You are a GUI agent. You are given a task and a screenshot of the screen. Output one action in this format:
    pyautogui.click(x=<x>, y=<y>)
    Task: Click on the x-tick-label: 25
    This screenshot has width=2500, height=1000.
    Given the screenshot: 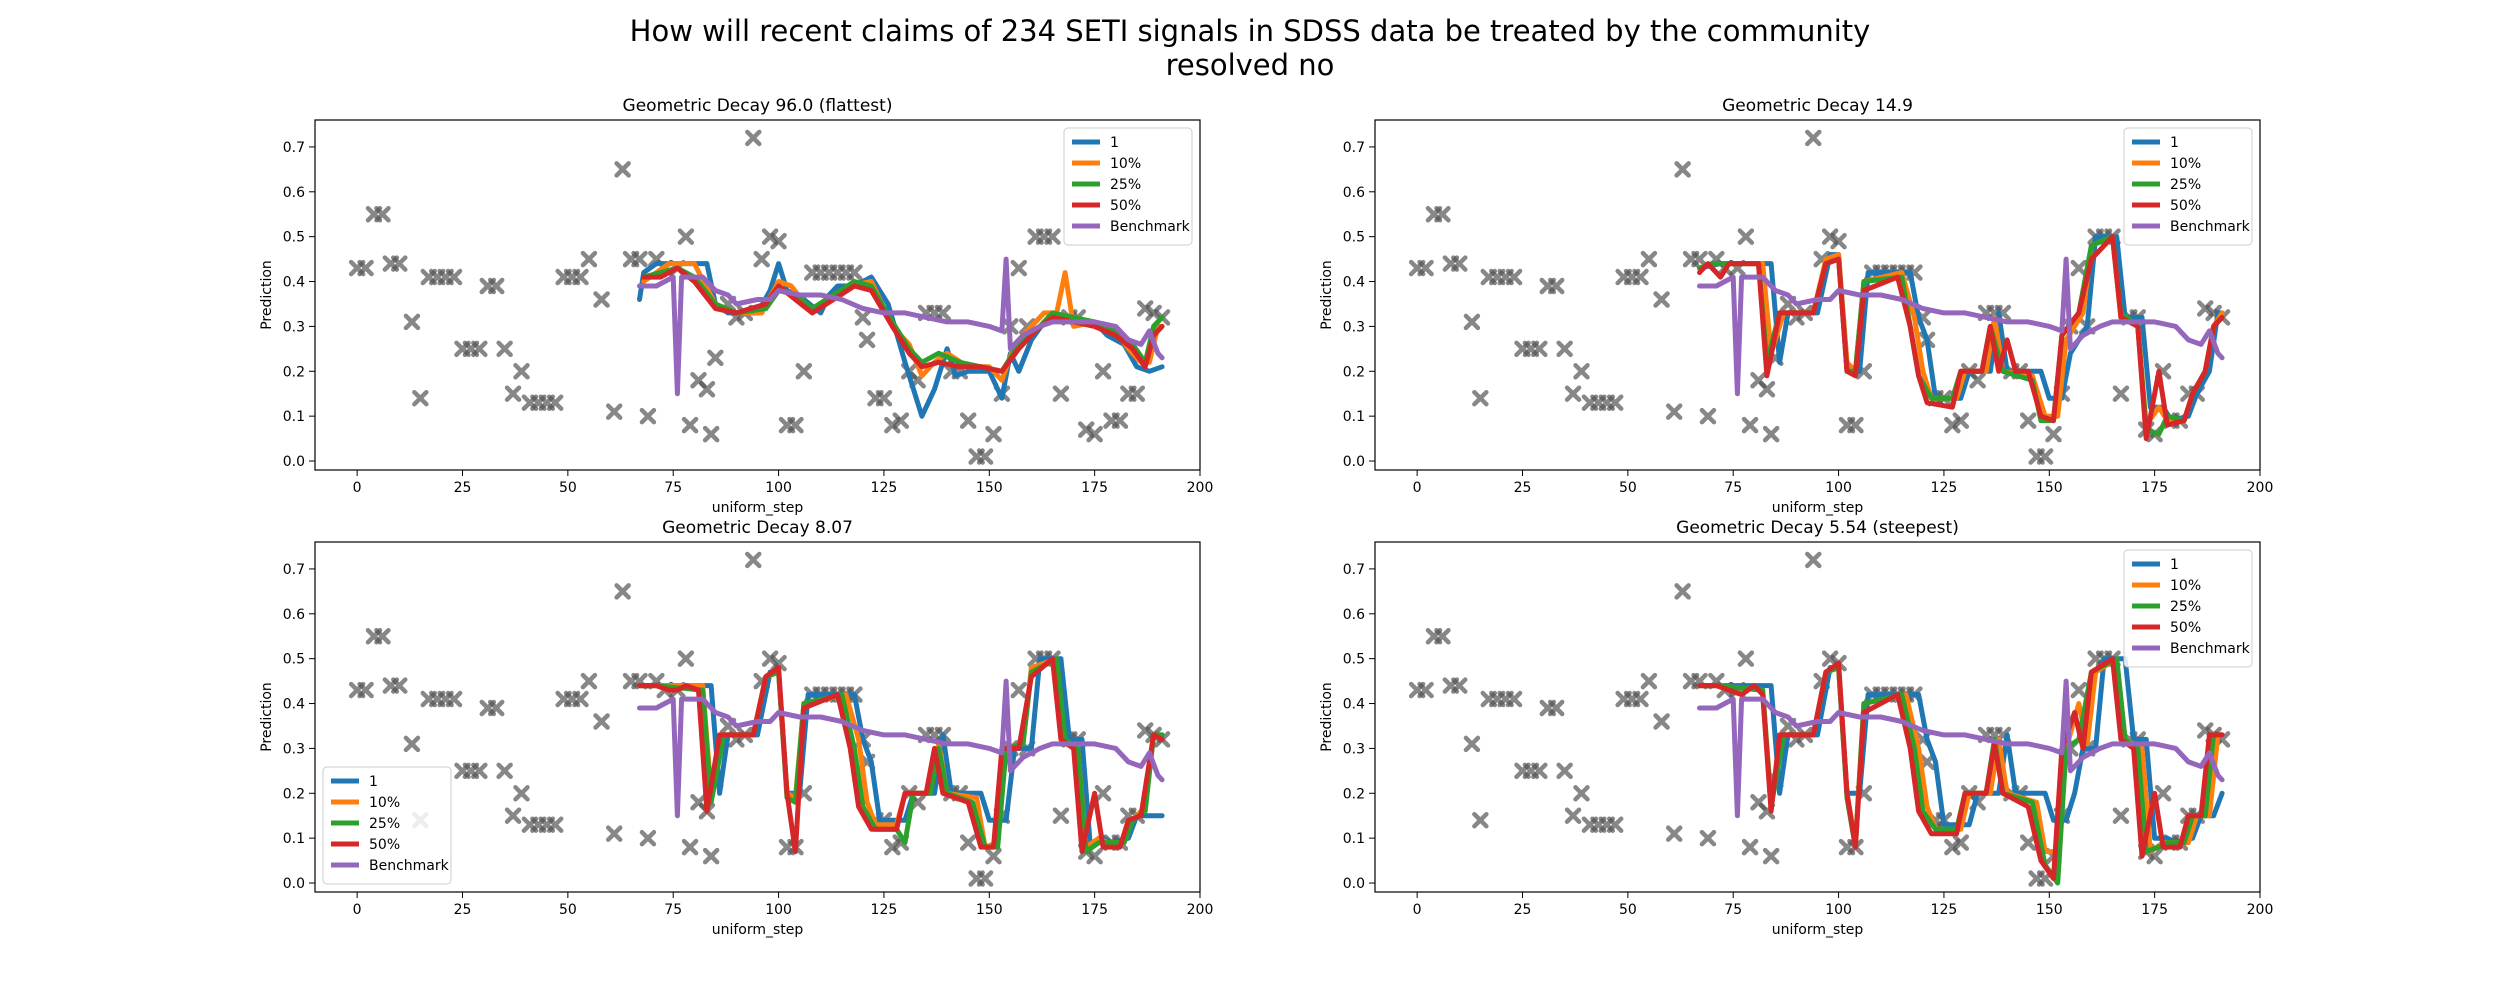 What is the action you would take?
    pyautogui.click(x=1523, y=910)
    